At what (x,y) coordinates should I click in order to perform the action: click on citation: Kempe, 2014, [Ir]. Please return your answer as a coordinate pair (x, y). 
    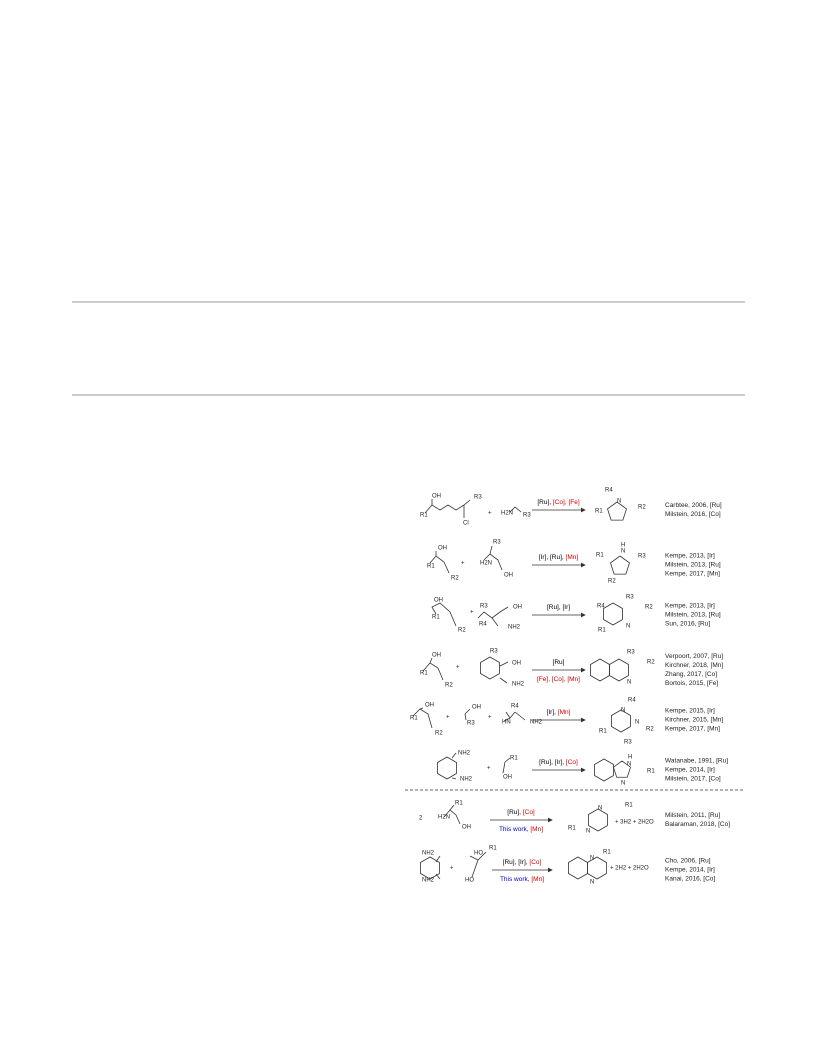
    Looking at the image, I should click on (690, 770).